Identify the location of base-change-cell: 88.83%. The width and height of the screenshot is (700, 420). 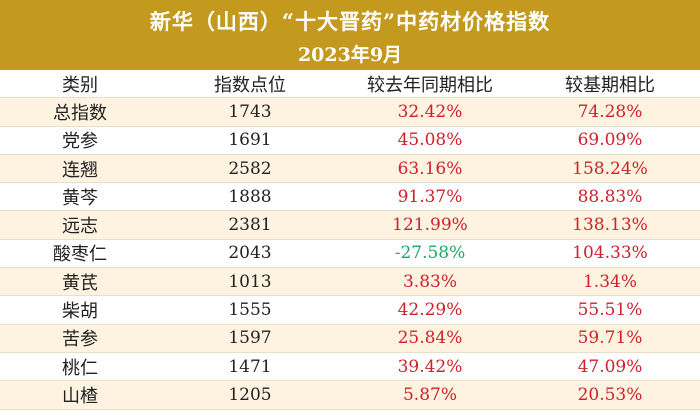
(610, 197).